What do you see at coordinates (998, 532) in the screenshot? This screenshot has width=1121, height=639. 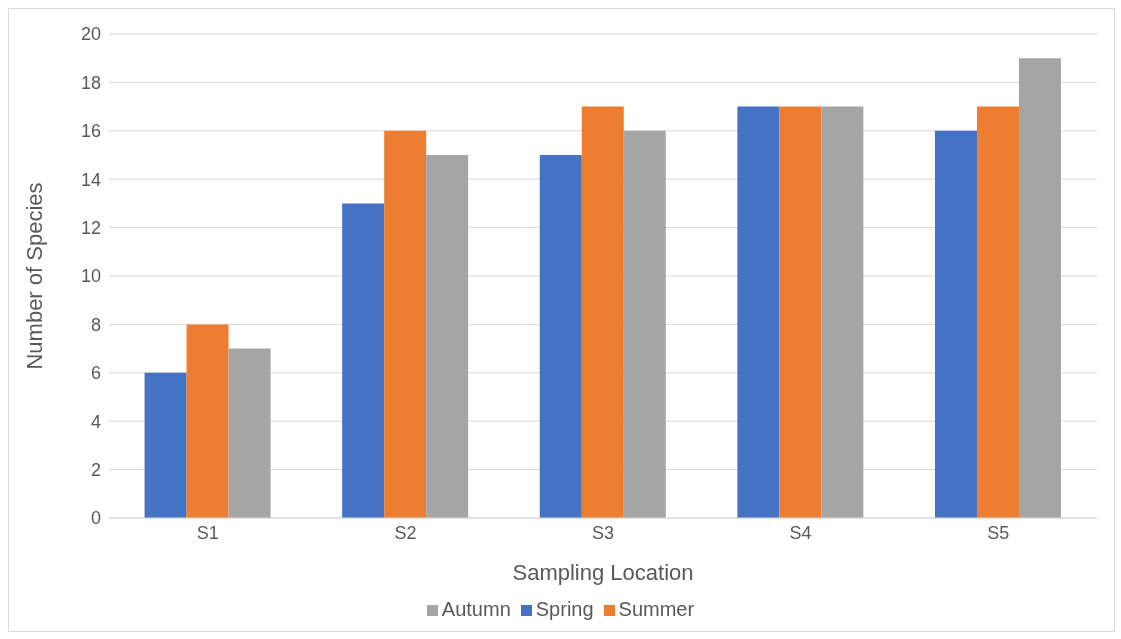 I see `x-tick-label: S5` at bounding box center [998, 532].